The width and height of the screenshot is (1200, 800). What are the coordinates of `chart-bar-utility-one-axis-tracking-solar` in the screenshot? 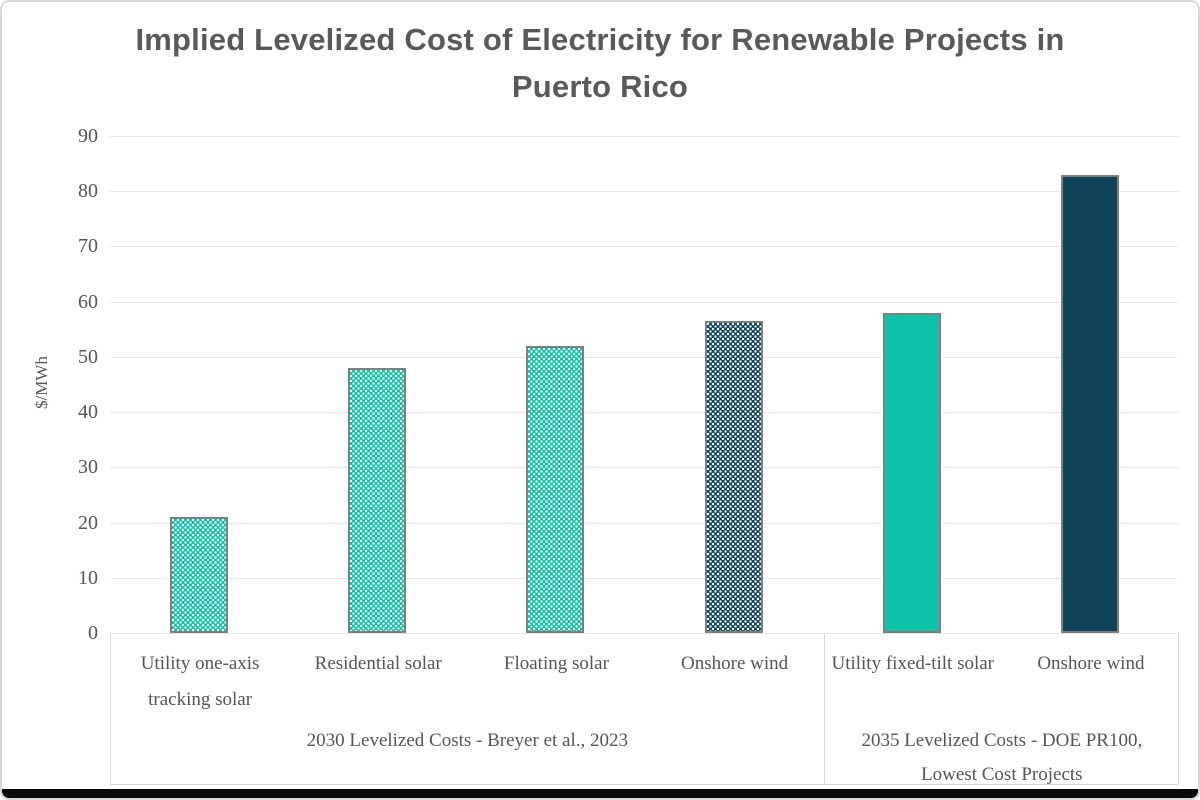 It's located at (199, 575).